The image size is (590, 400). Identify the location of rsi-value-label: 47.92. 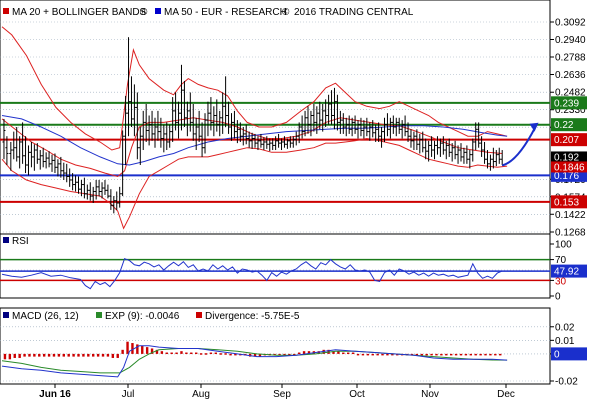
(566, 272).